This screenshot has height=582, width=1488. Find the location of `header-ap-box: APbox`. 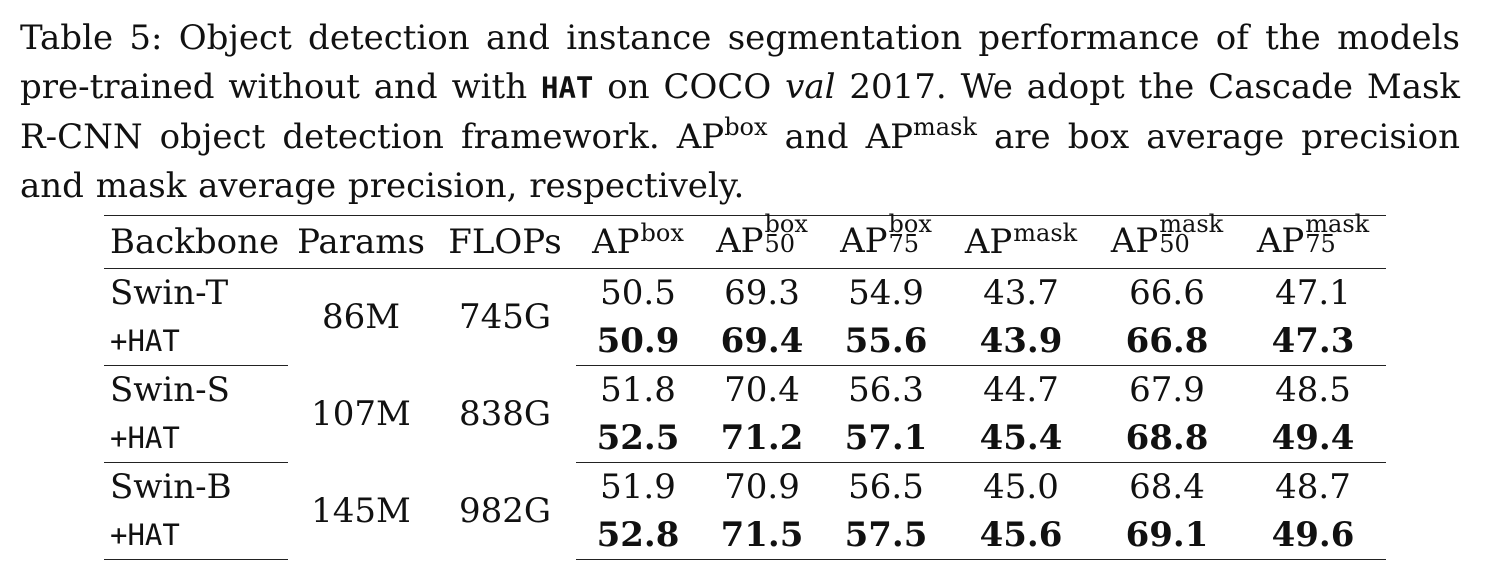

header-ap-box: APbox is located at coordinates (638, 242).